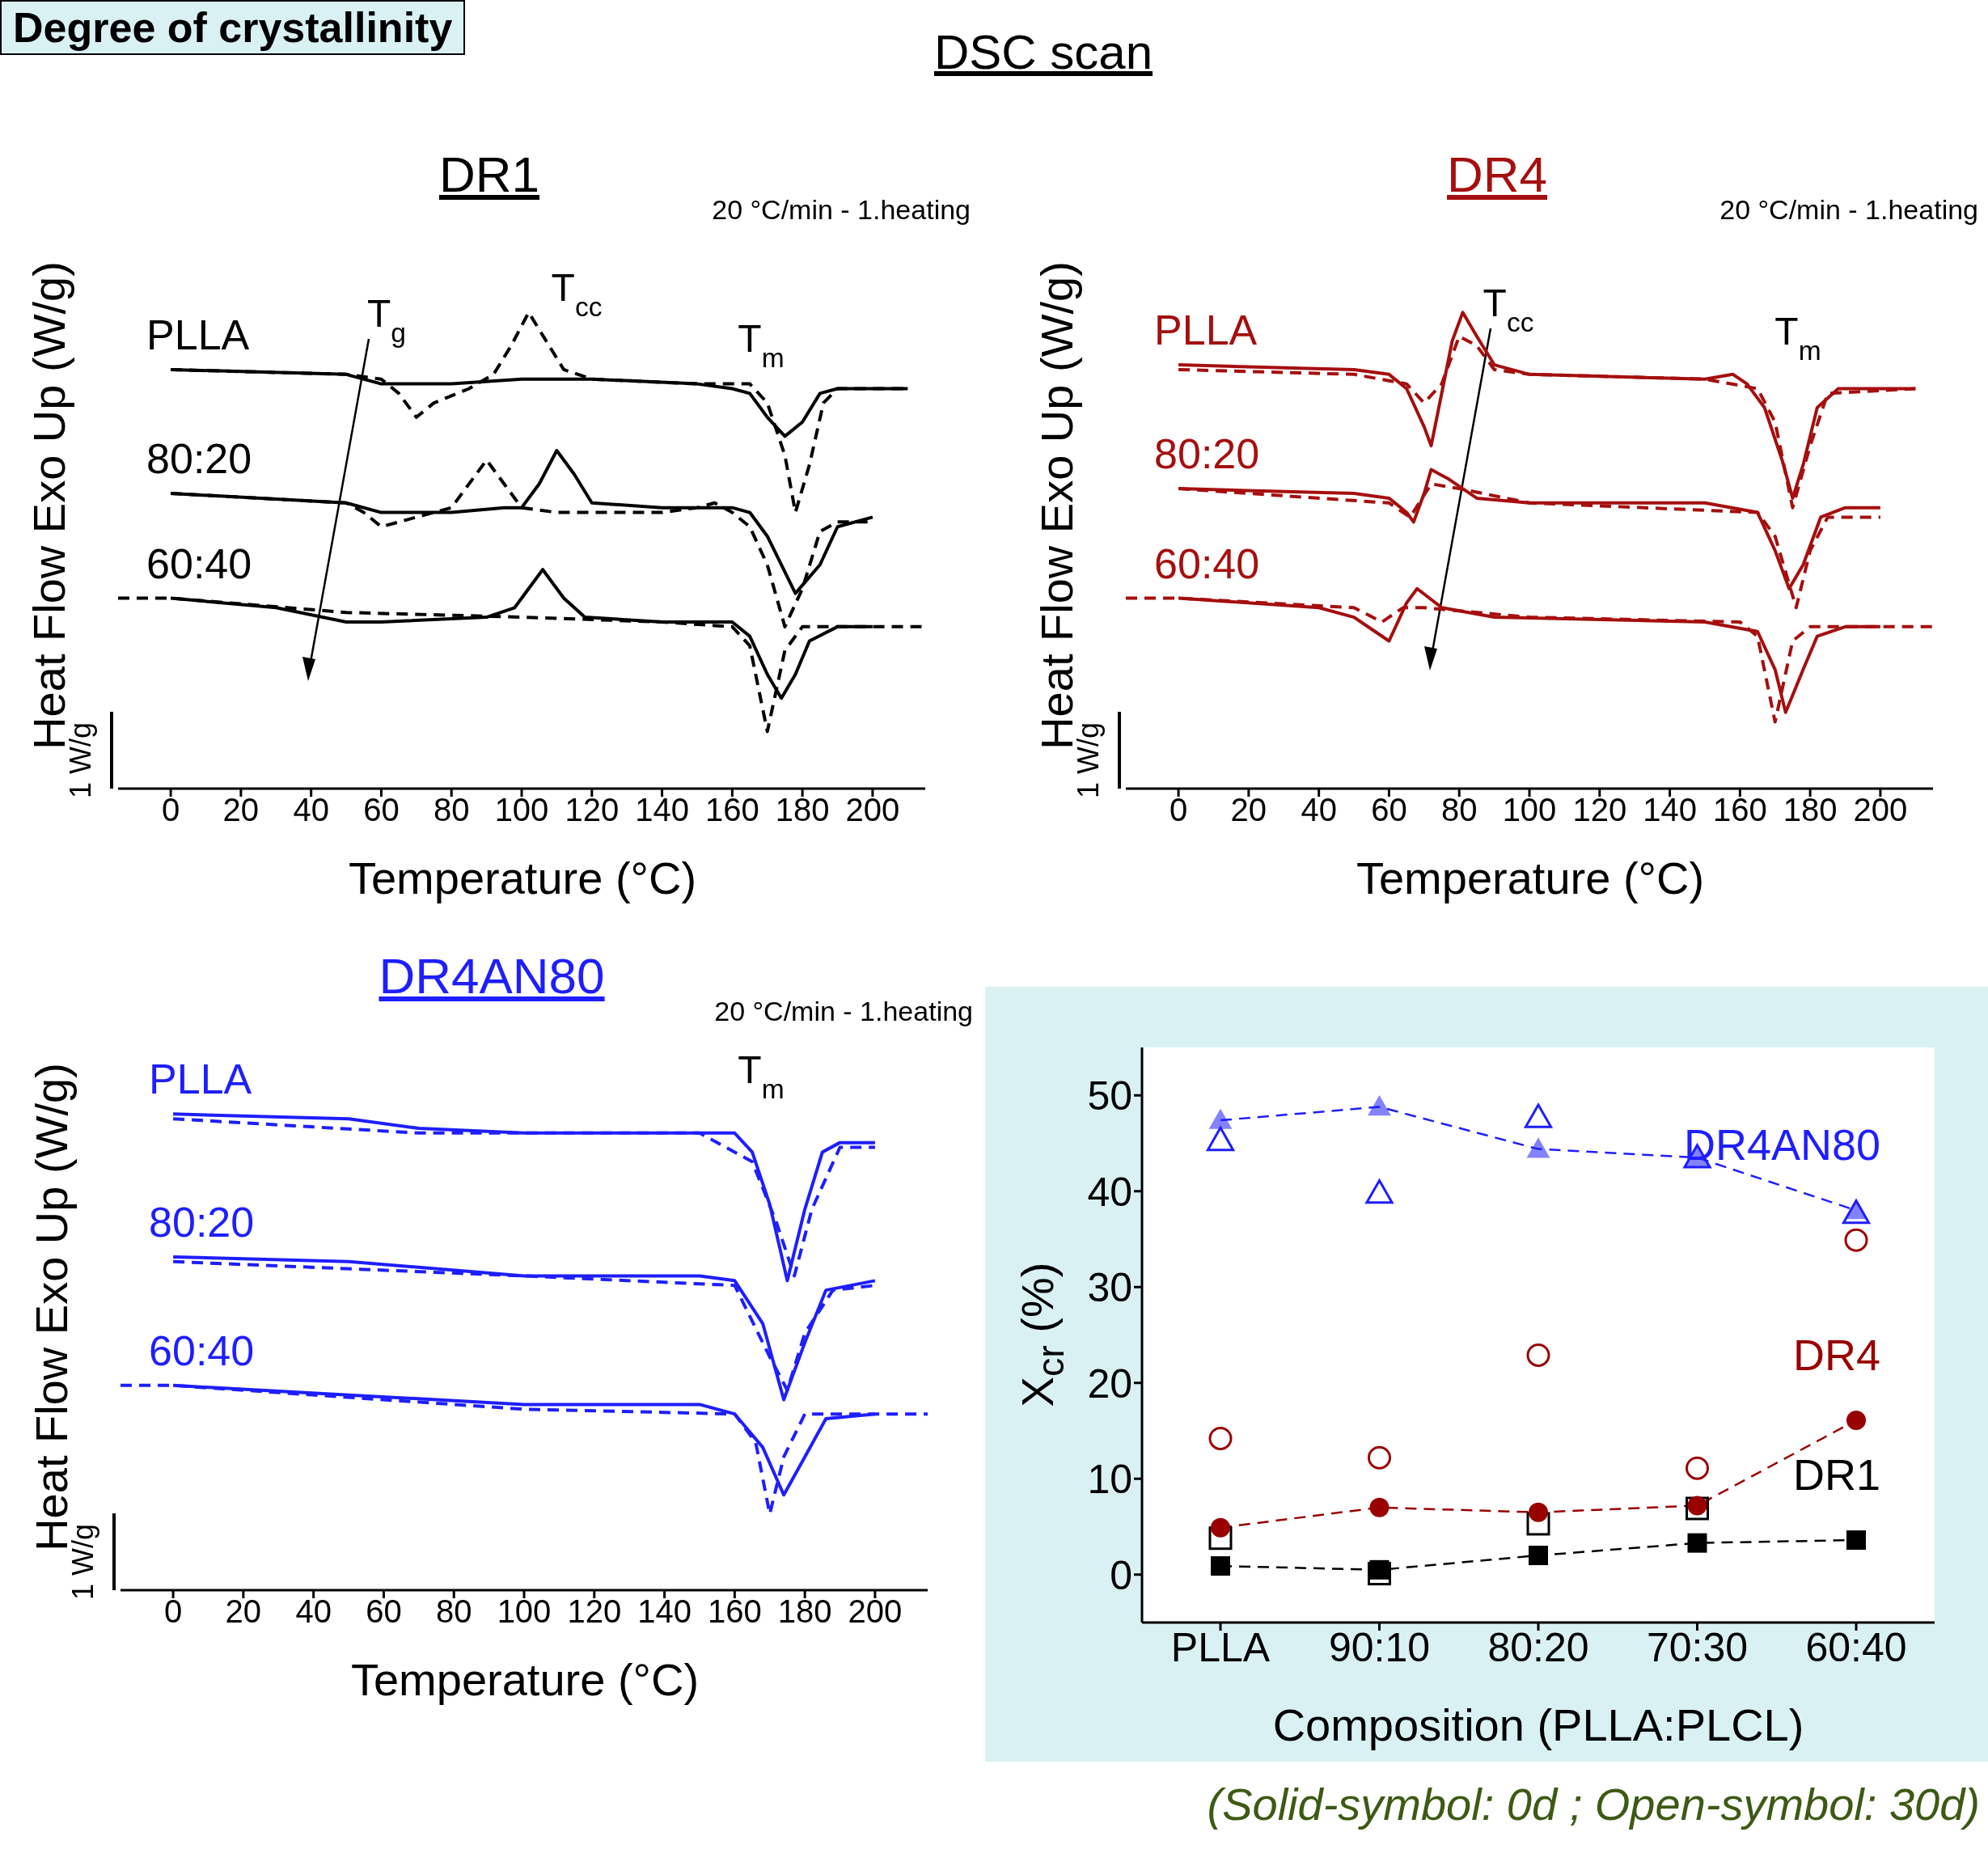  What do you see at coordinates (492, 976) in the screenshot?
I see `chart-title: DR4AN80` at bounding box center [492, 976].